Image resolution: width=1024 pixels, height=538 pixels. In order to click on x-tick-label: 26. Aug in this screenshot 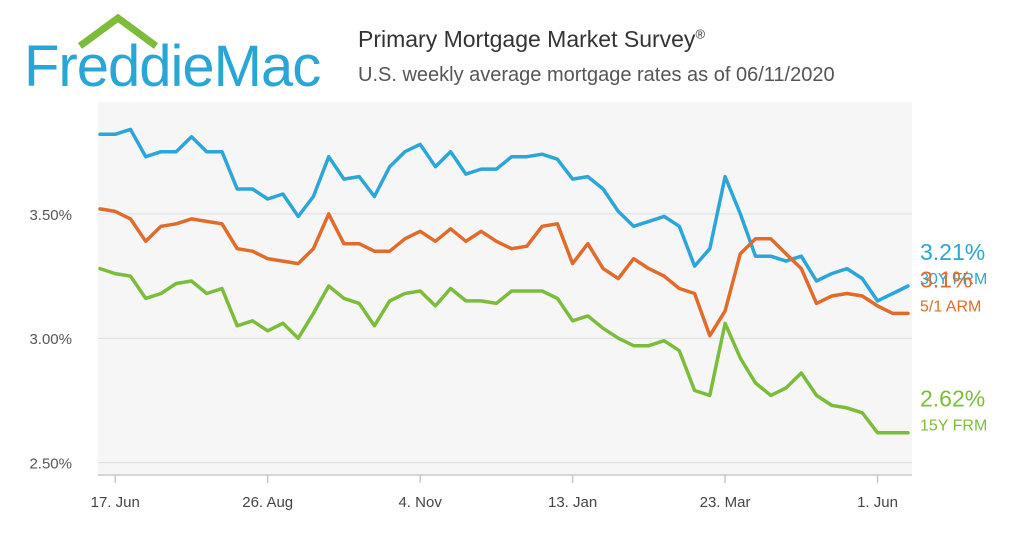, I will do `click(267, 502)`.